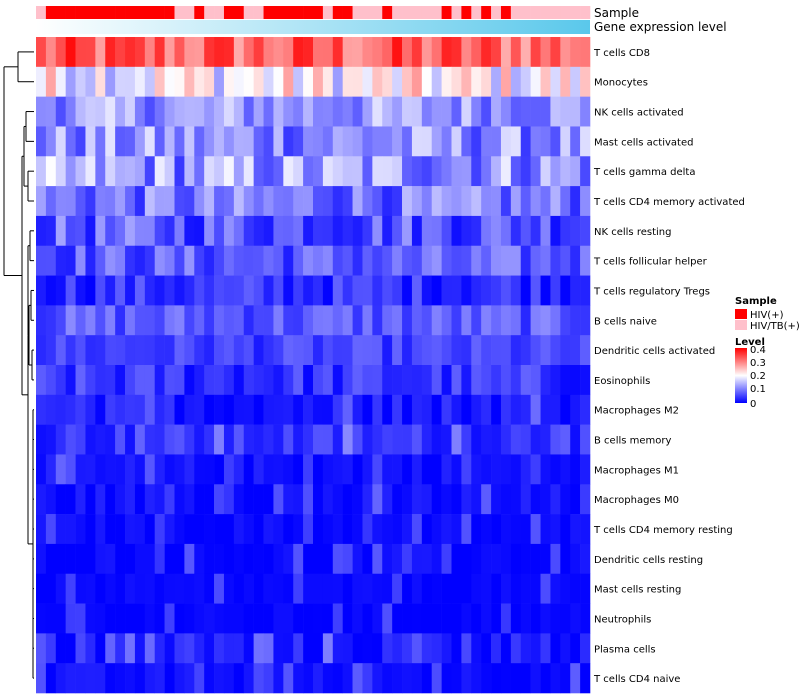 The image size is (800, 700). I want to click on row-dendrogram, so click(18, 365).